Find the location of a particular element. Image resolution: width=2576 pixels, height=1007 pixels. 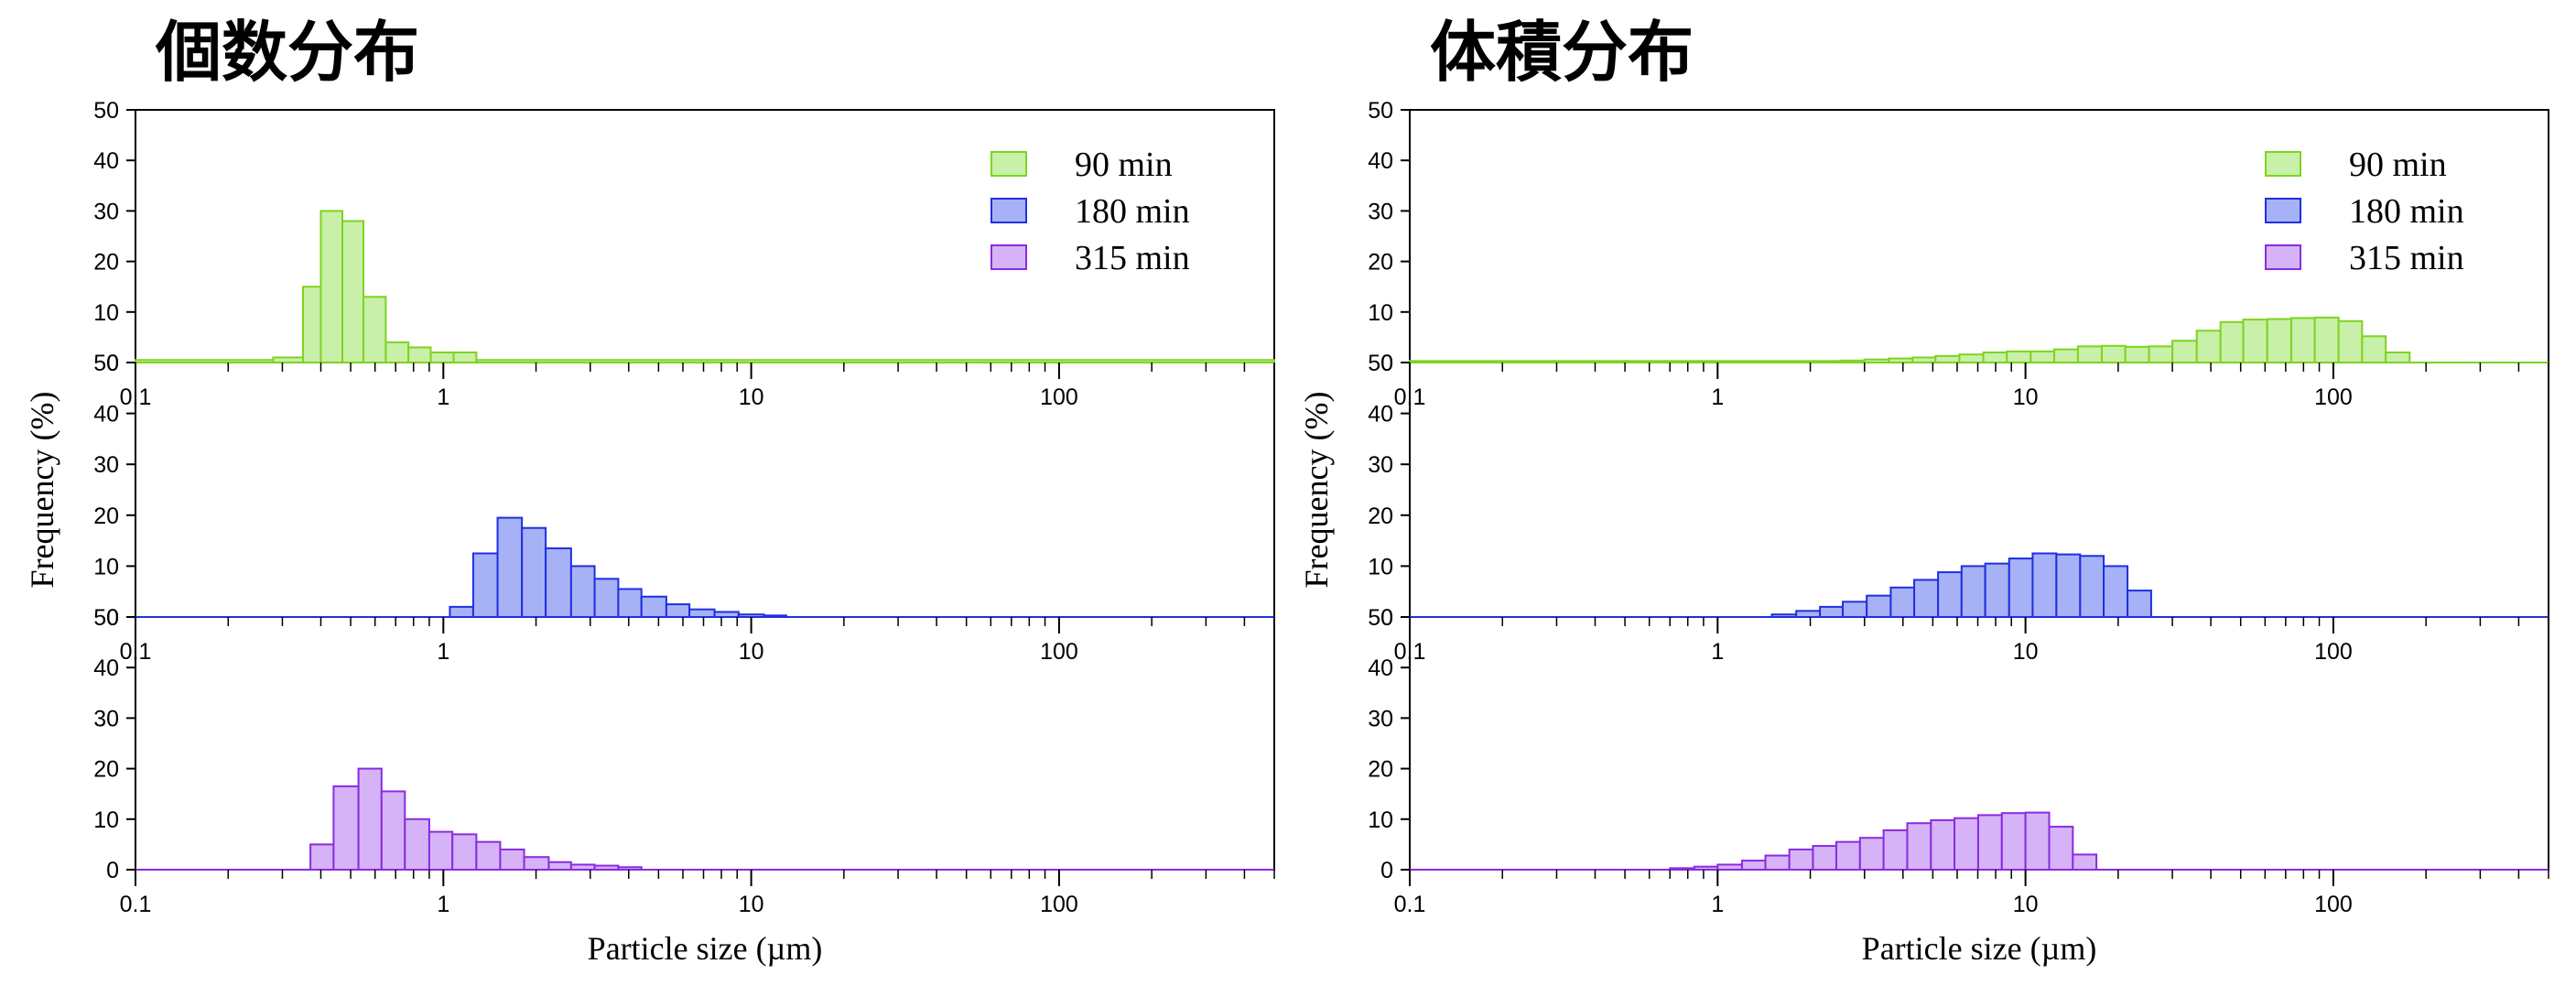

x-axis-label: Particle size (µm) is located at coordinates (706, 948).